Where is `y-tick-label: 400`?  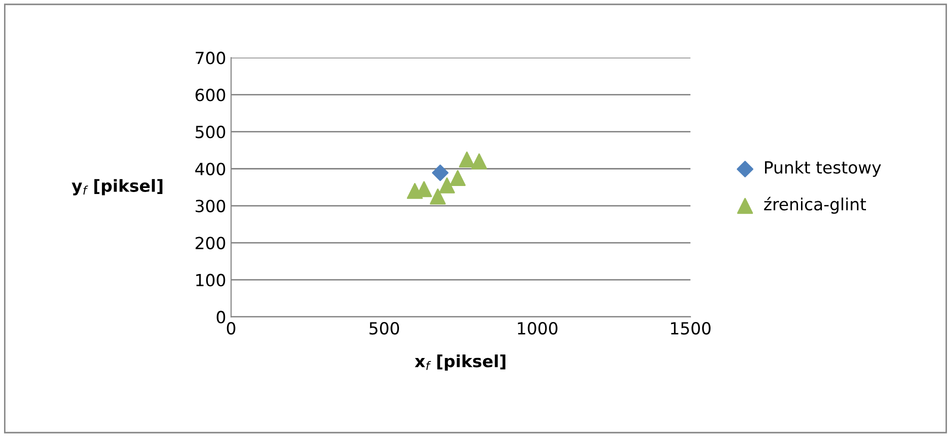 y-tick-label: 400 is located at coordinates (210, 169).